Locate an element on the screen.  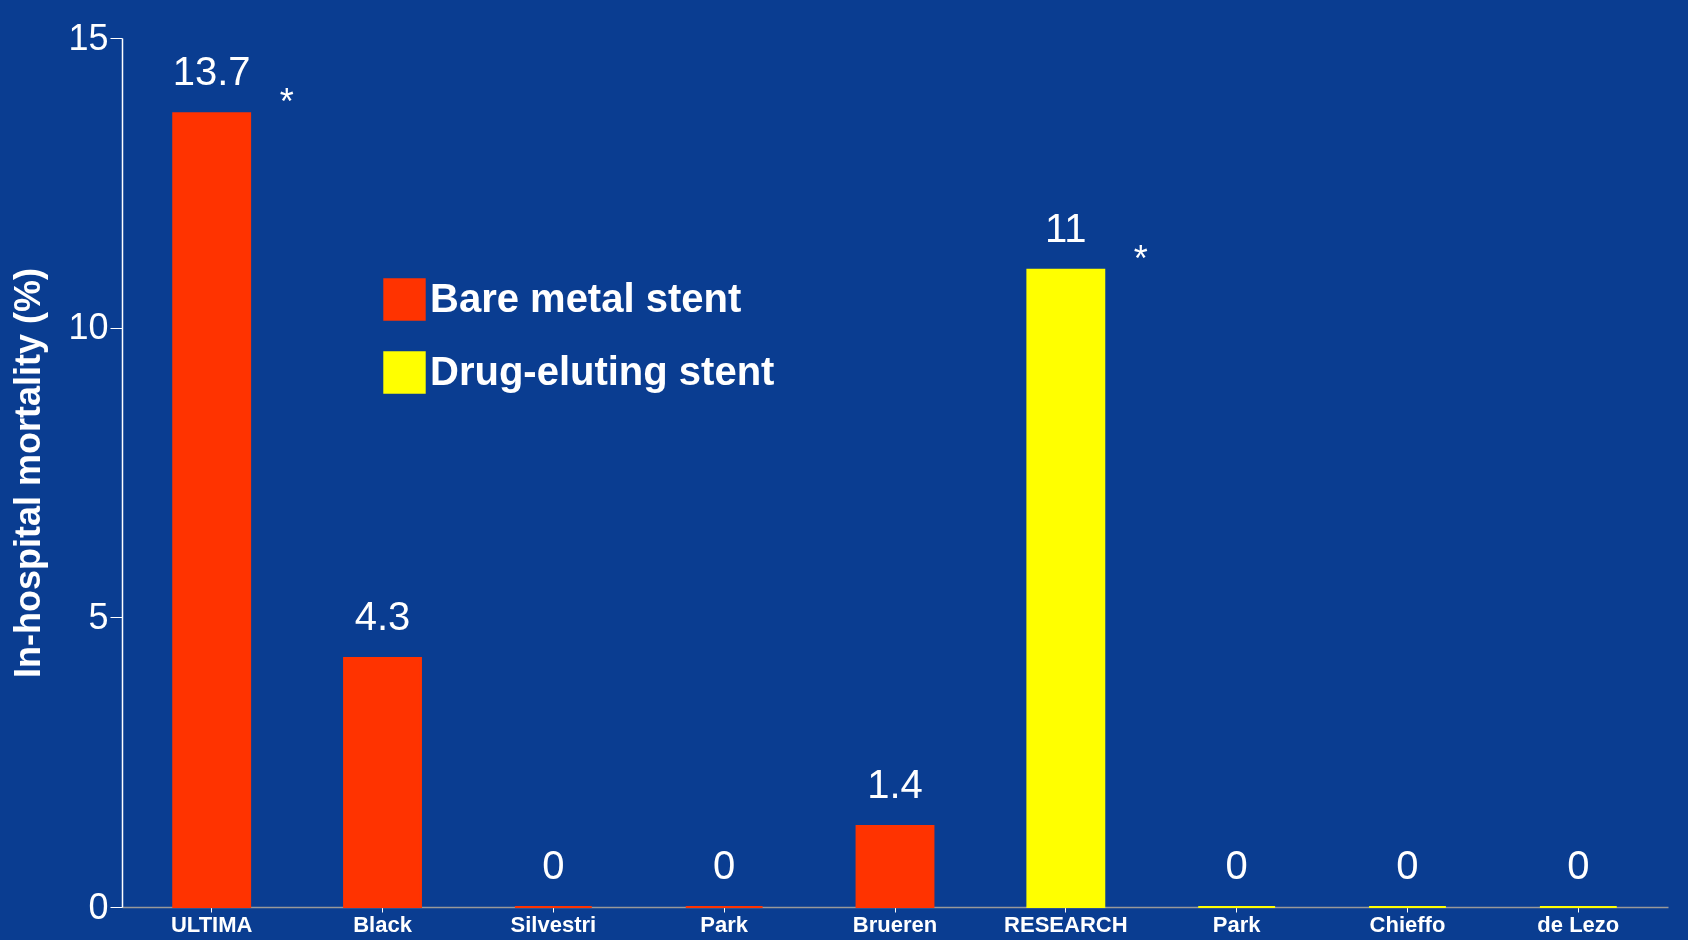
x-tick-label: Black is located at coordinates (383, 924).